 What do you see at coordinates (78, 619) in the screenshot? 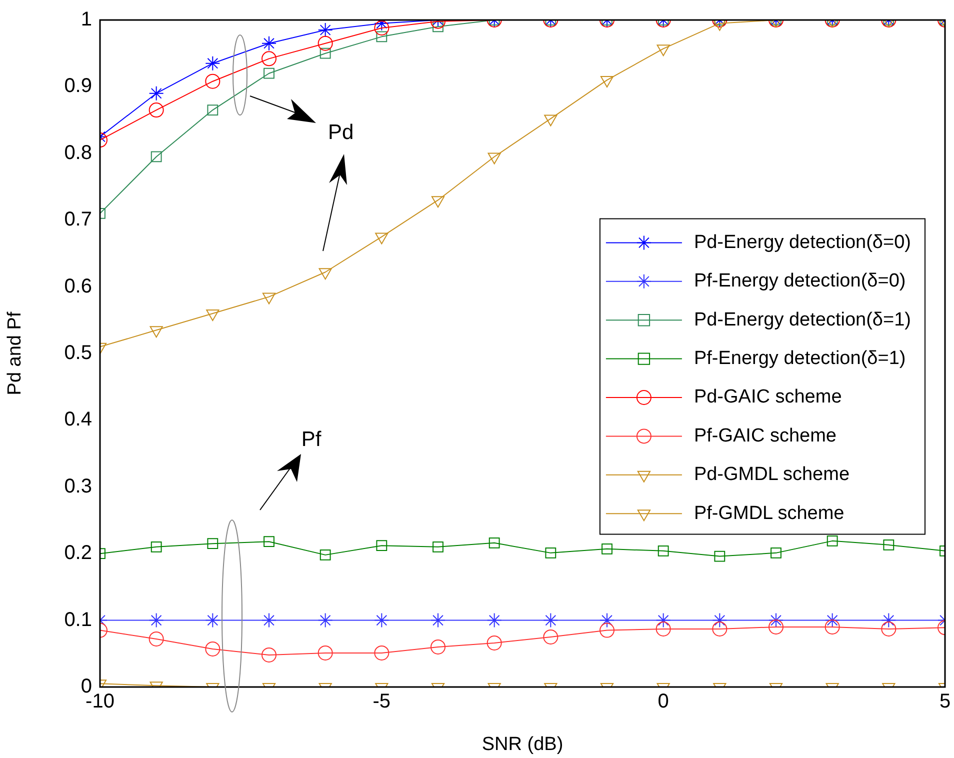
I see `y-tick-label: 0.1` at bounding box center [78, 619].